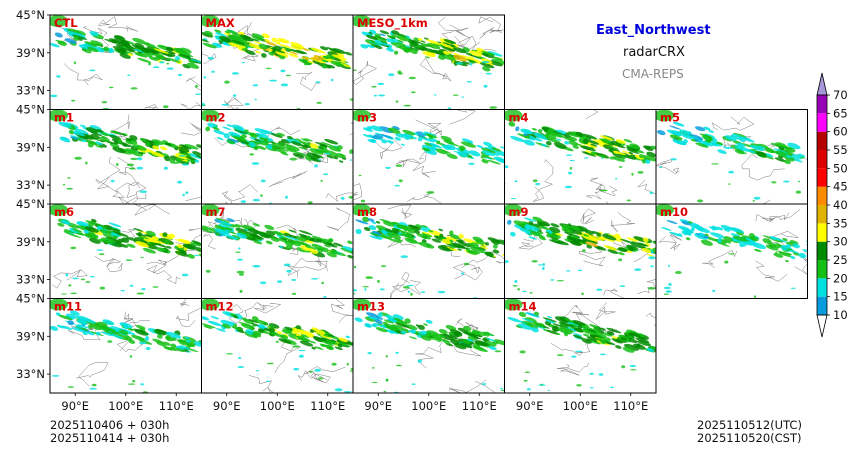  I want to click on colorbar-extend-over, so click(822, 84).